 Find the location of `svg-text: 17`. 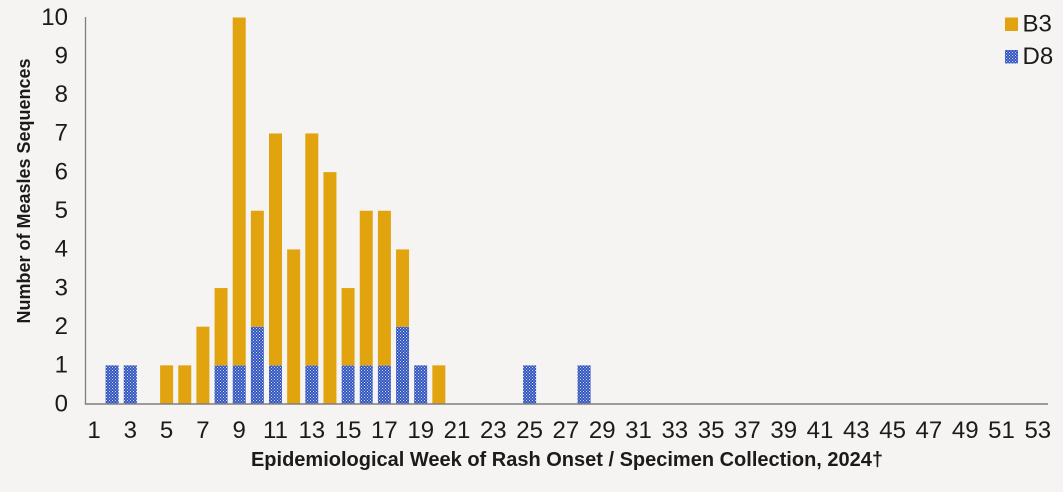

svg-text: 17 is located at coordinates (384, 430).